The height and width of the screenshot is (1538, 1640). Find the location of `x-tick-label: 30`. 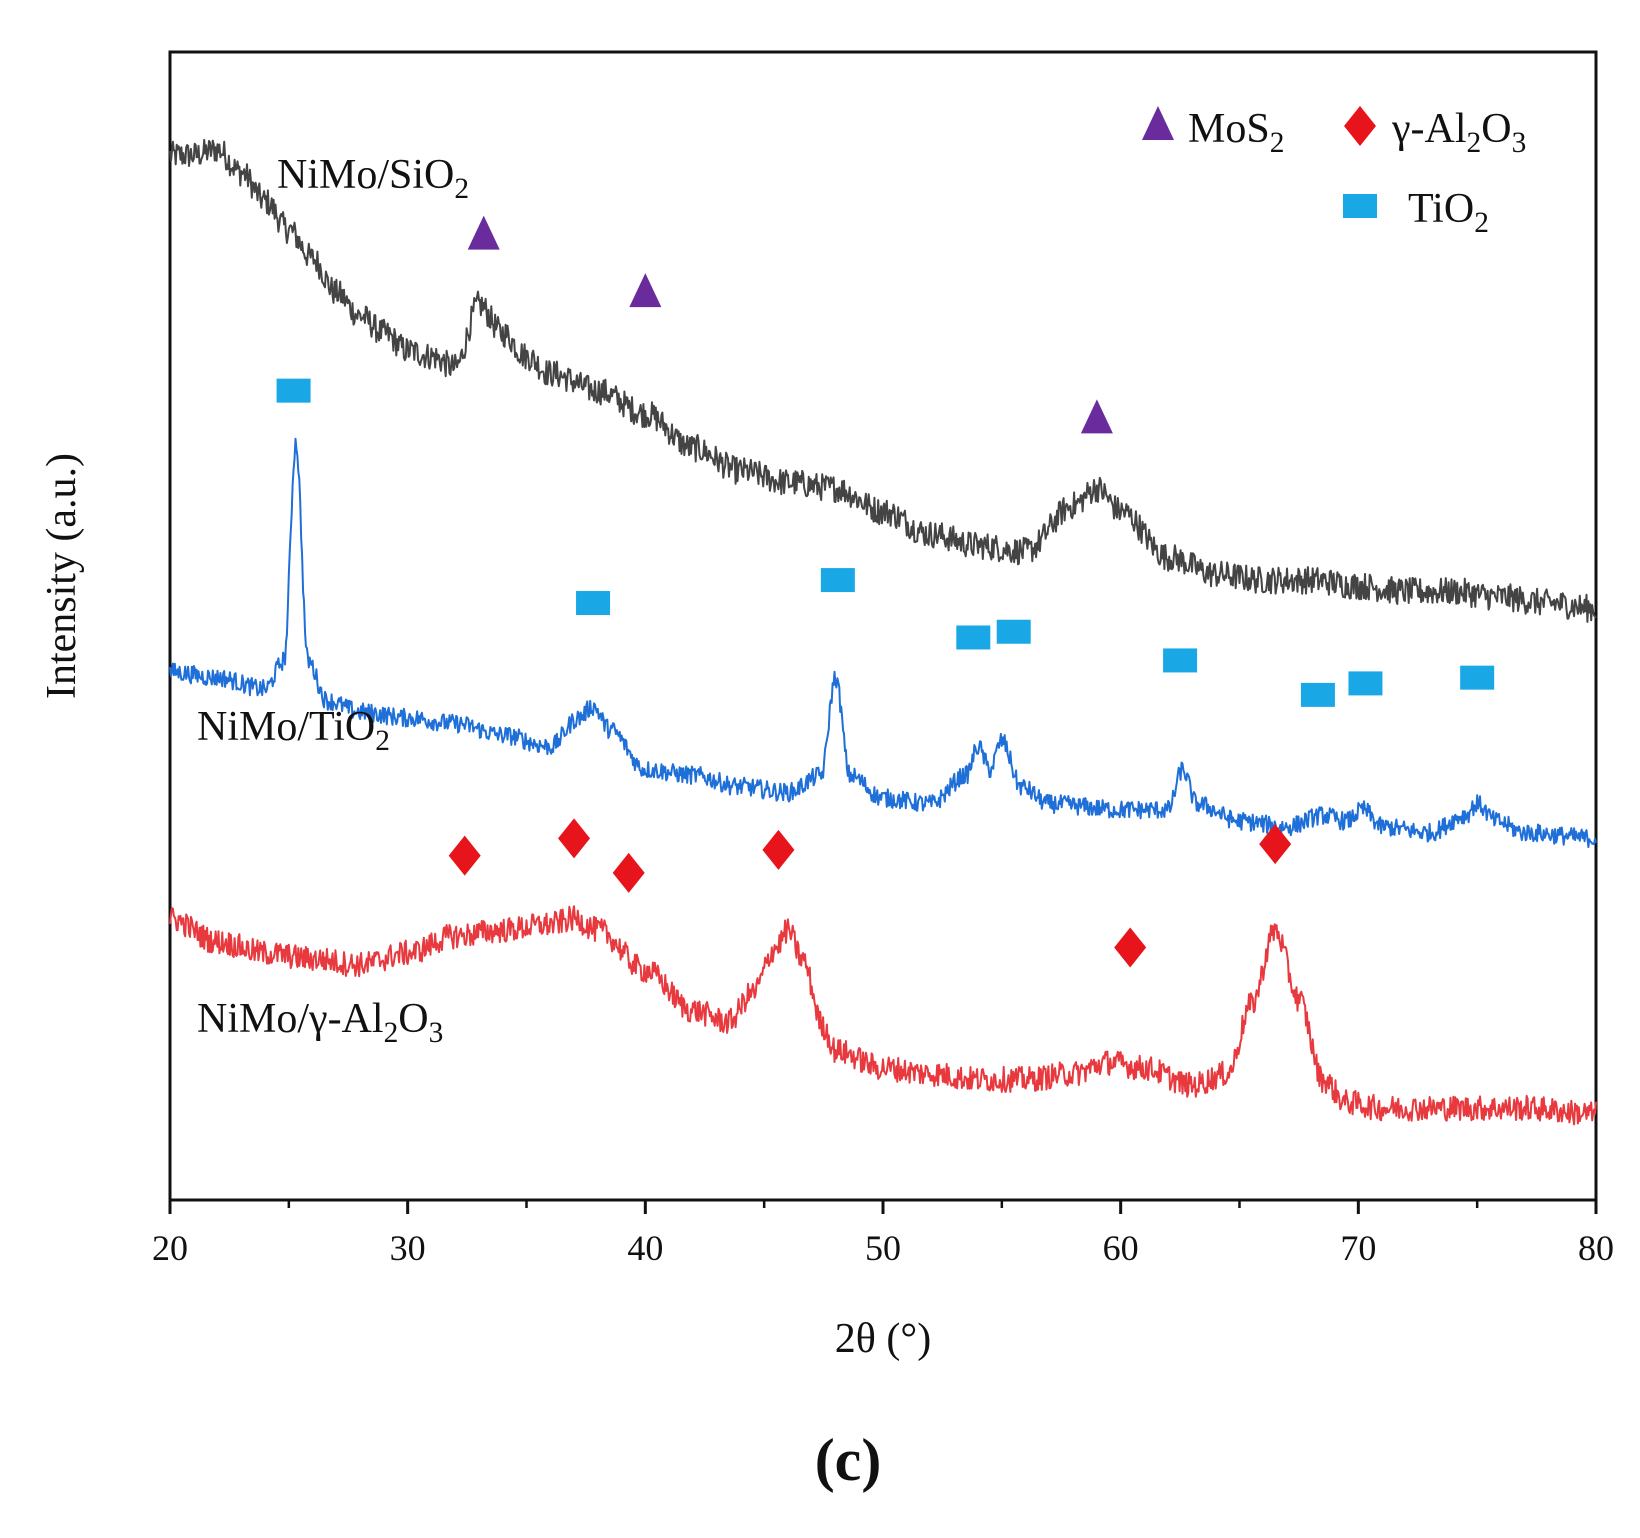

x-tick-label: 30 is located at coordinates (408, 1248).